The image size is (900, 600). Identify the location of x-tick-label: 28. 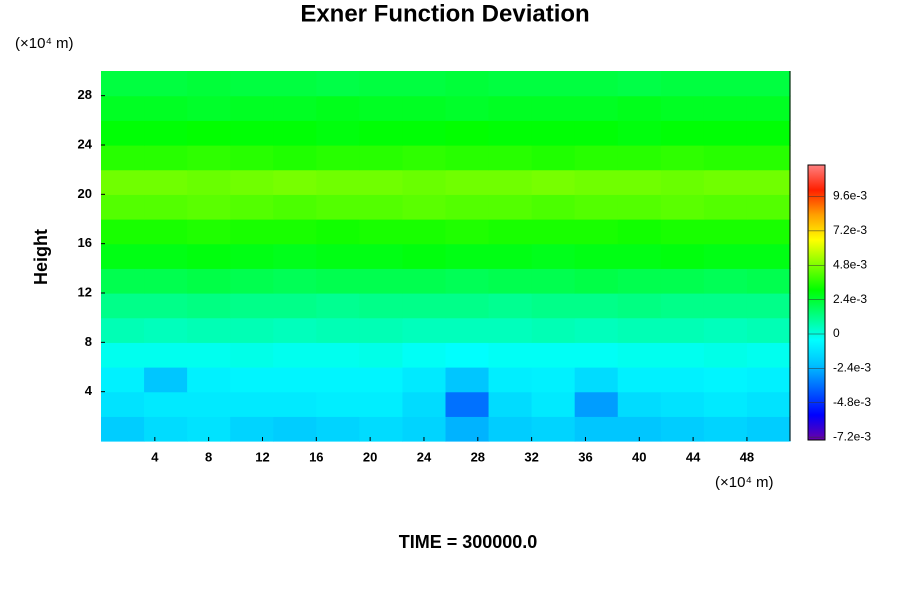
(478, 456).